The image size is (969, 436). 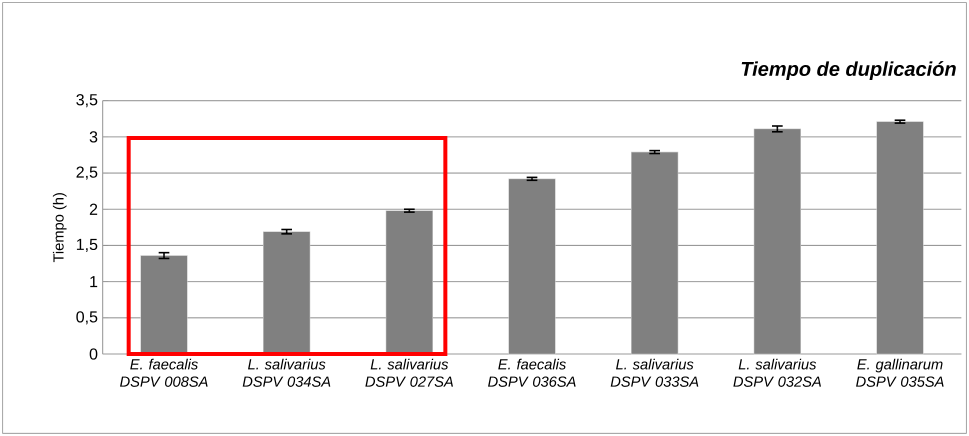 I want to click on x-tick-label: L. salivarius DSPV 033SA, so click(x=654, y=372).